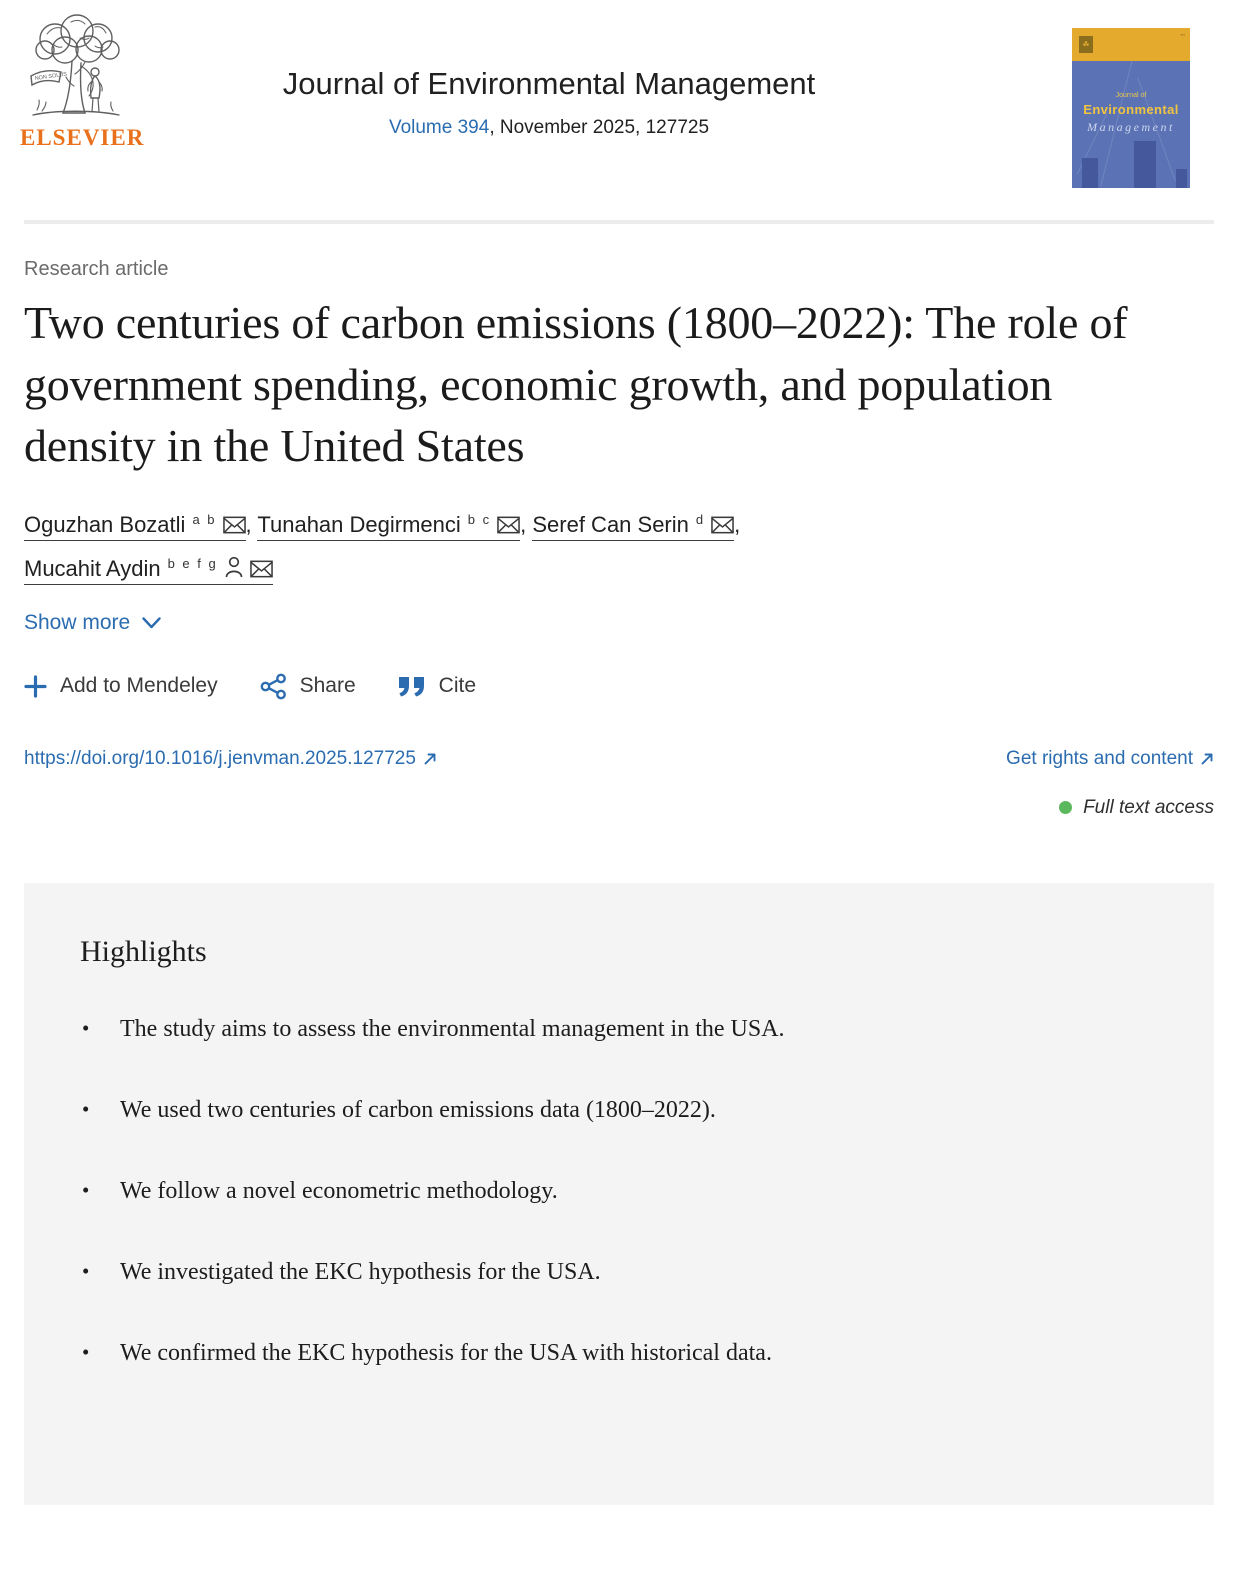 The height and width of the screenshot is (1586, 1238). Describe the element at coordinates (50, 76) in the screenshot. I see `svg-text: NON SOLUS` at that location.